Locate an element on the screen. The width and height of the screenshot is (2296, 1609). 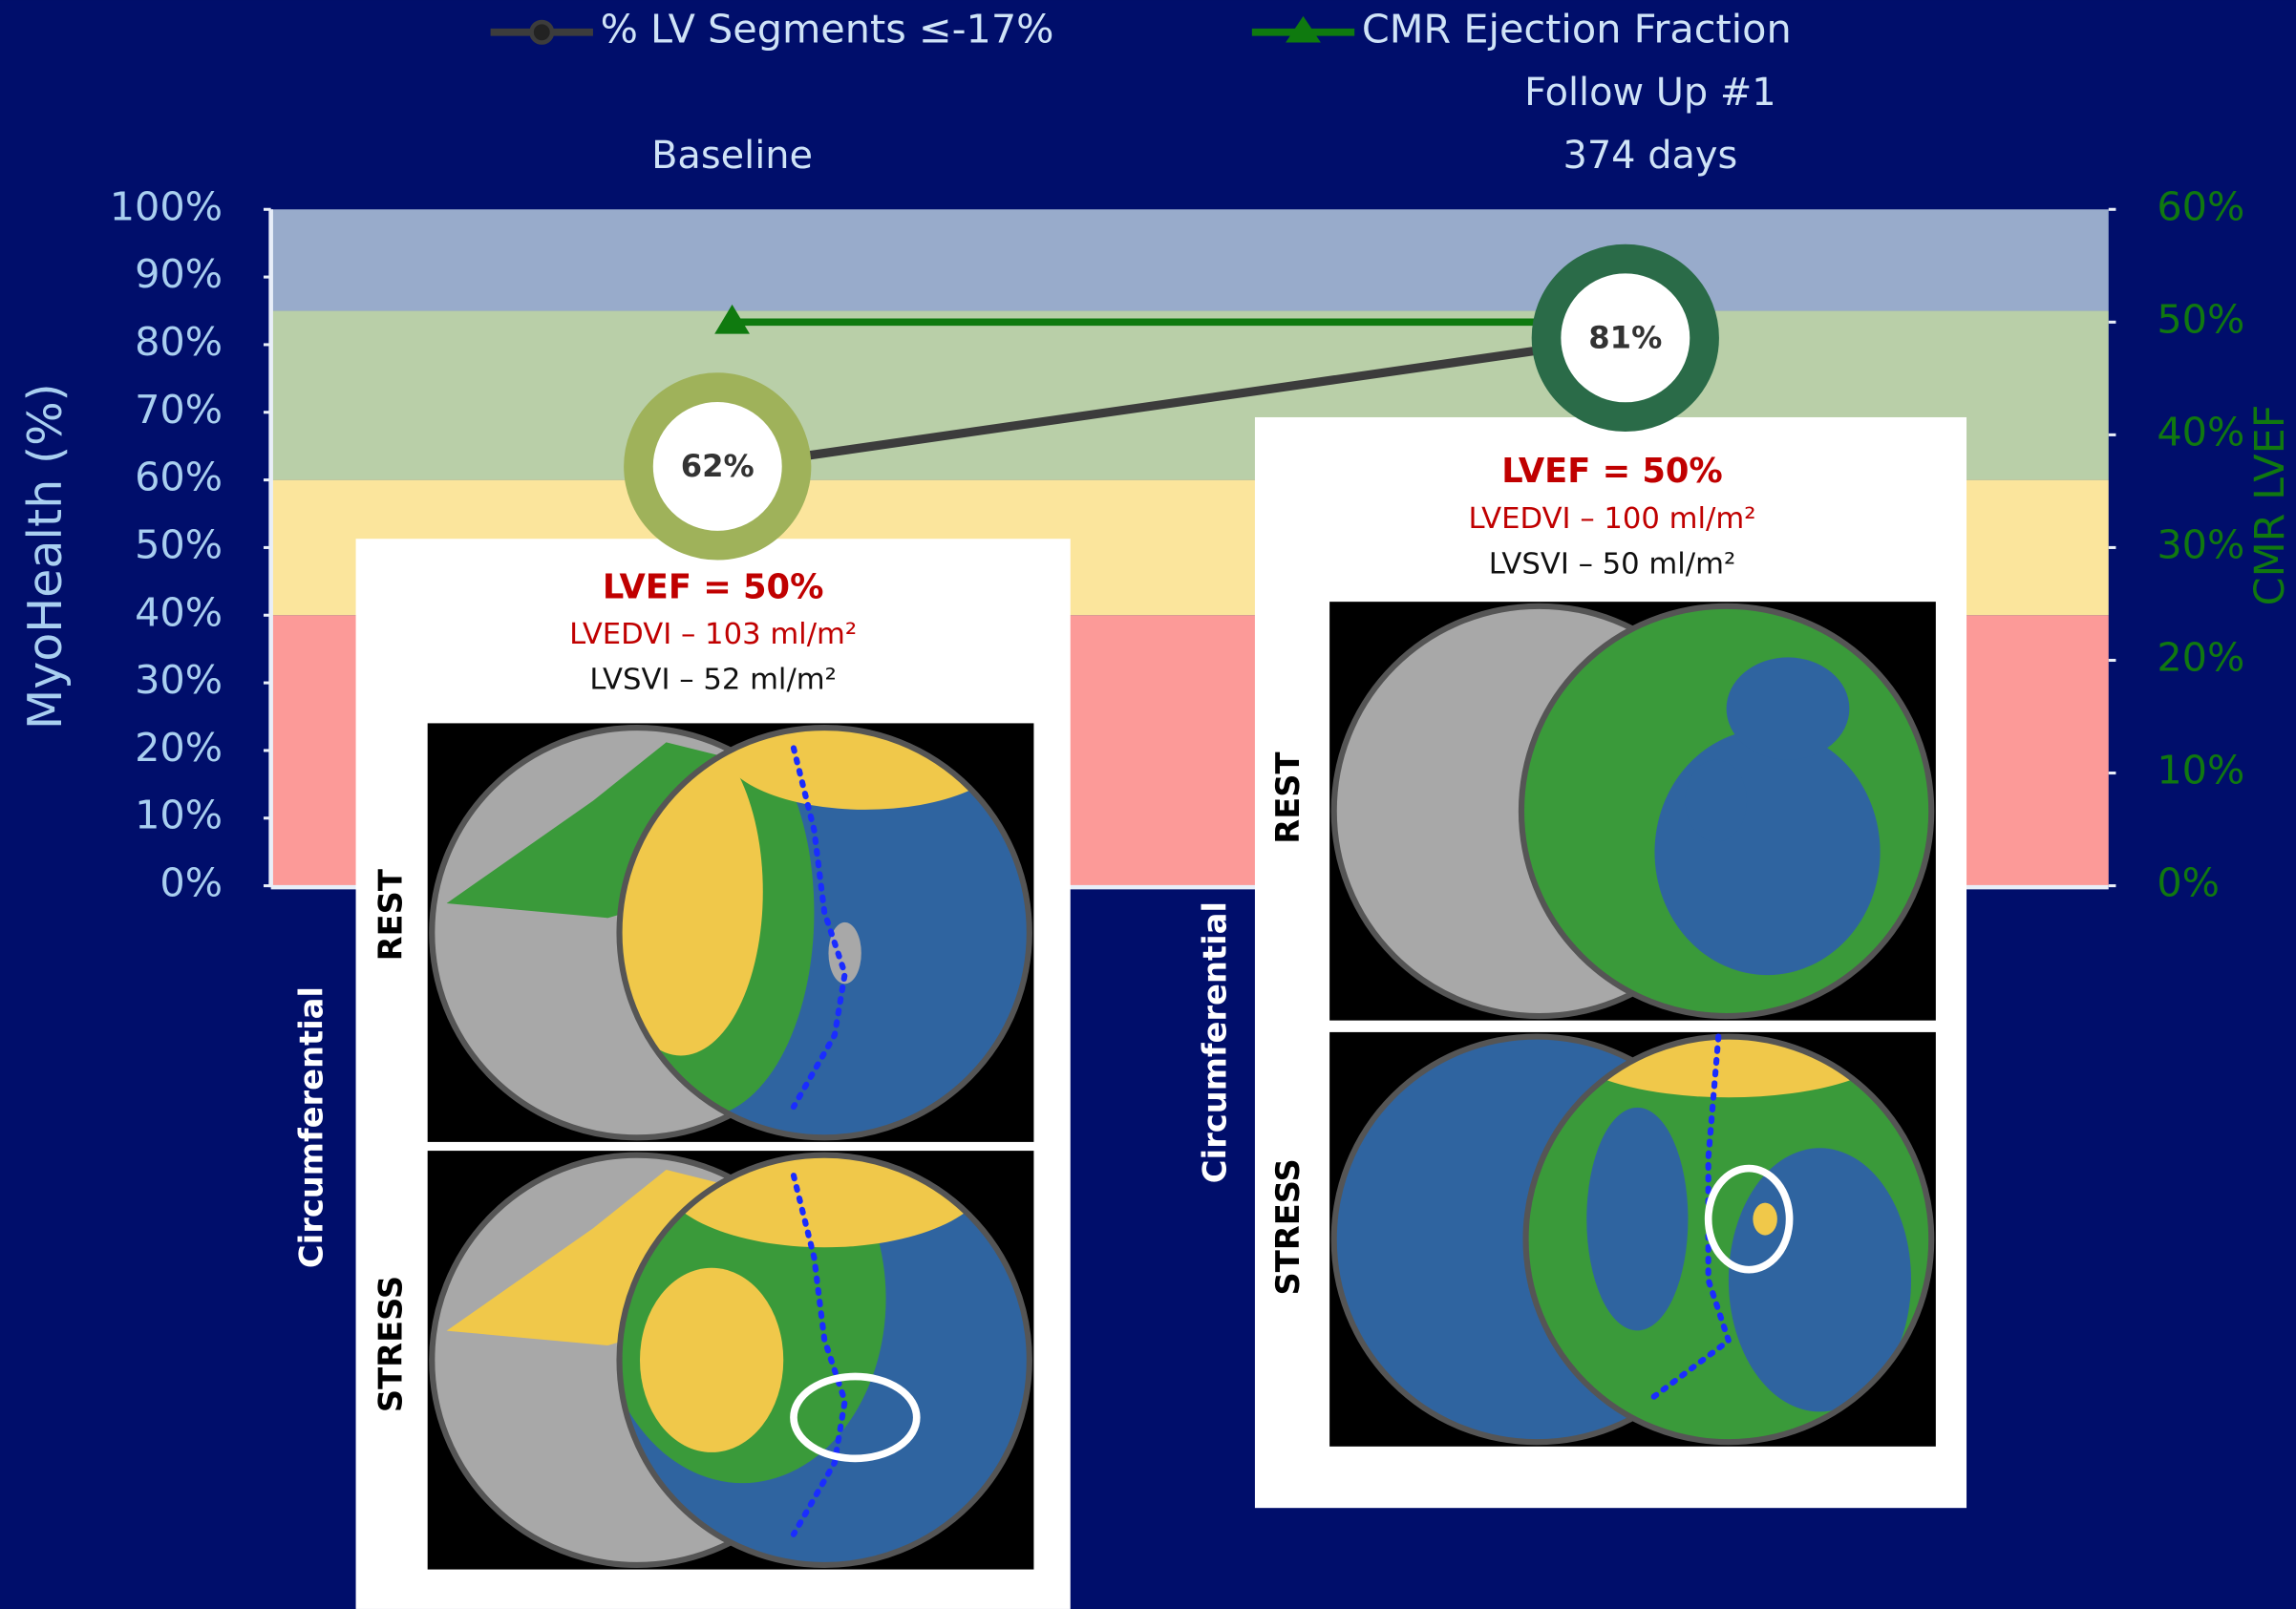
y-tick-label: 70% is located at coordinates (179, 410).